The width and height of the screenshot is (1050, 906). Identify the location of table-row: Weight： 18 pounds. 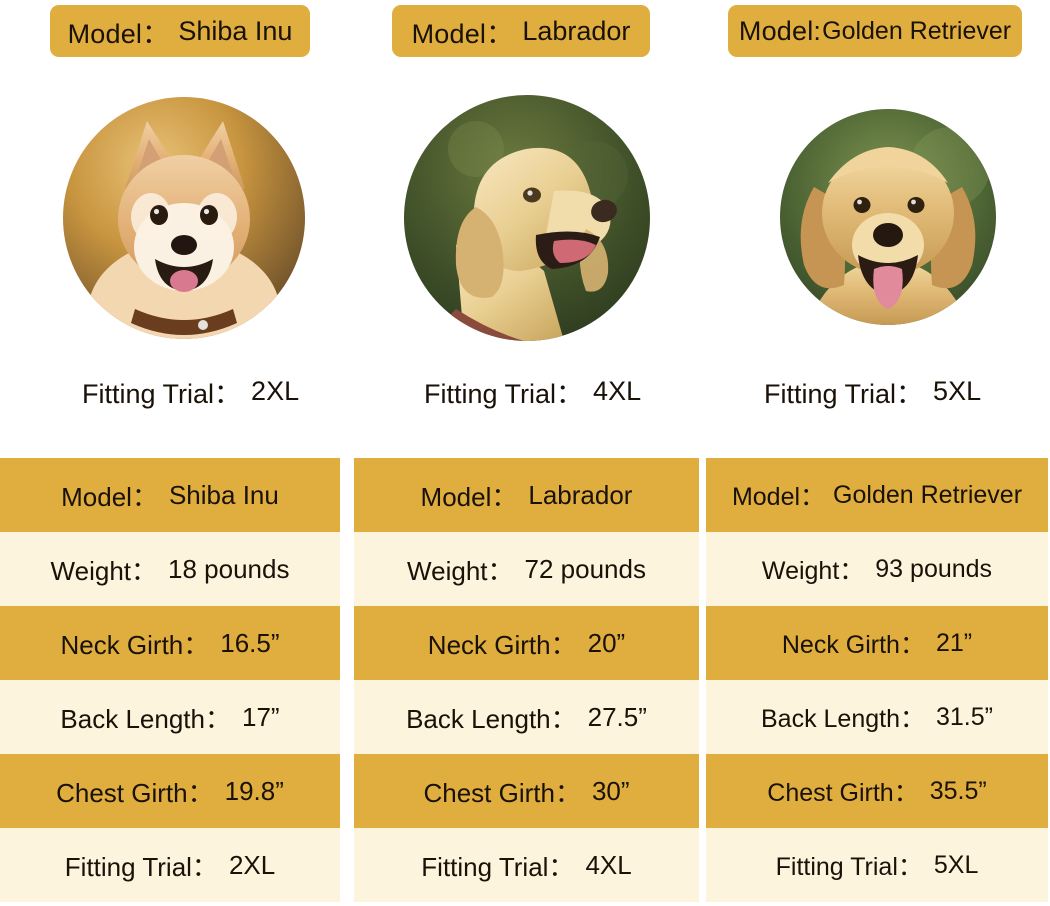
(170, 569).